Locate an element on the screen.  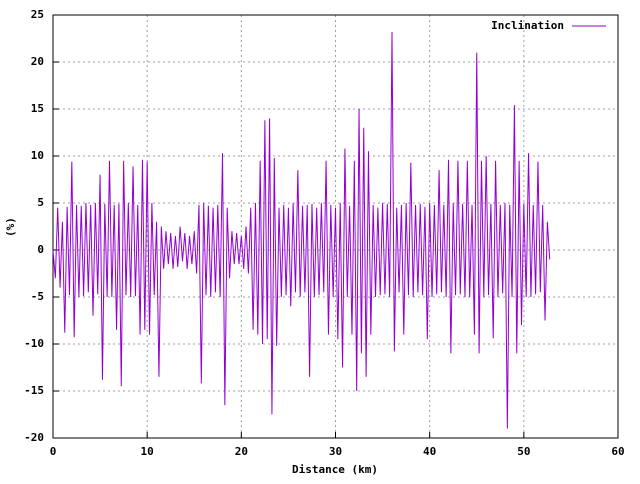
y-tick-label: -5 is located at coordinates (37, 296).